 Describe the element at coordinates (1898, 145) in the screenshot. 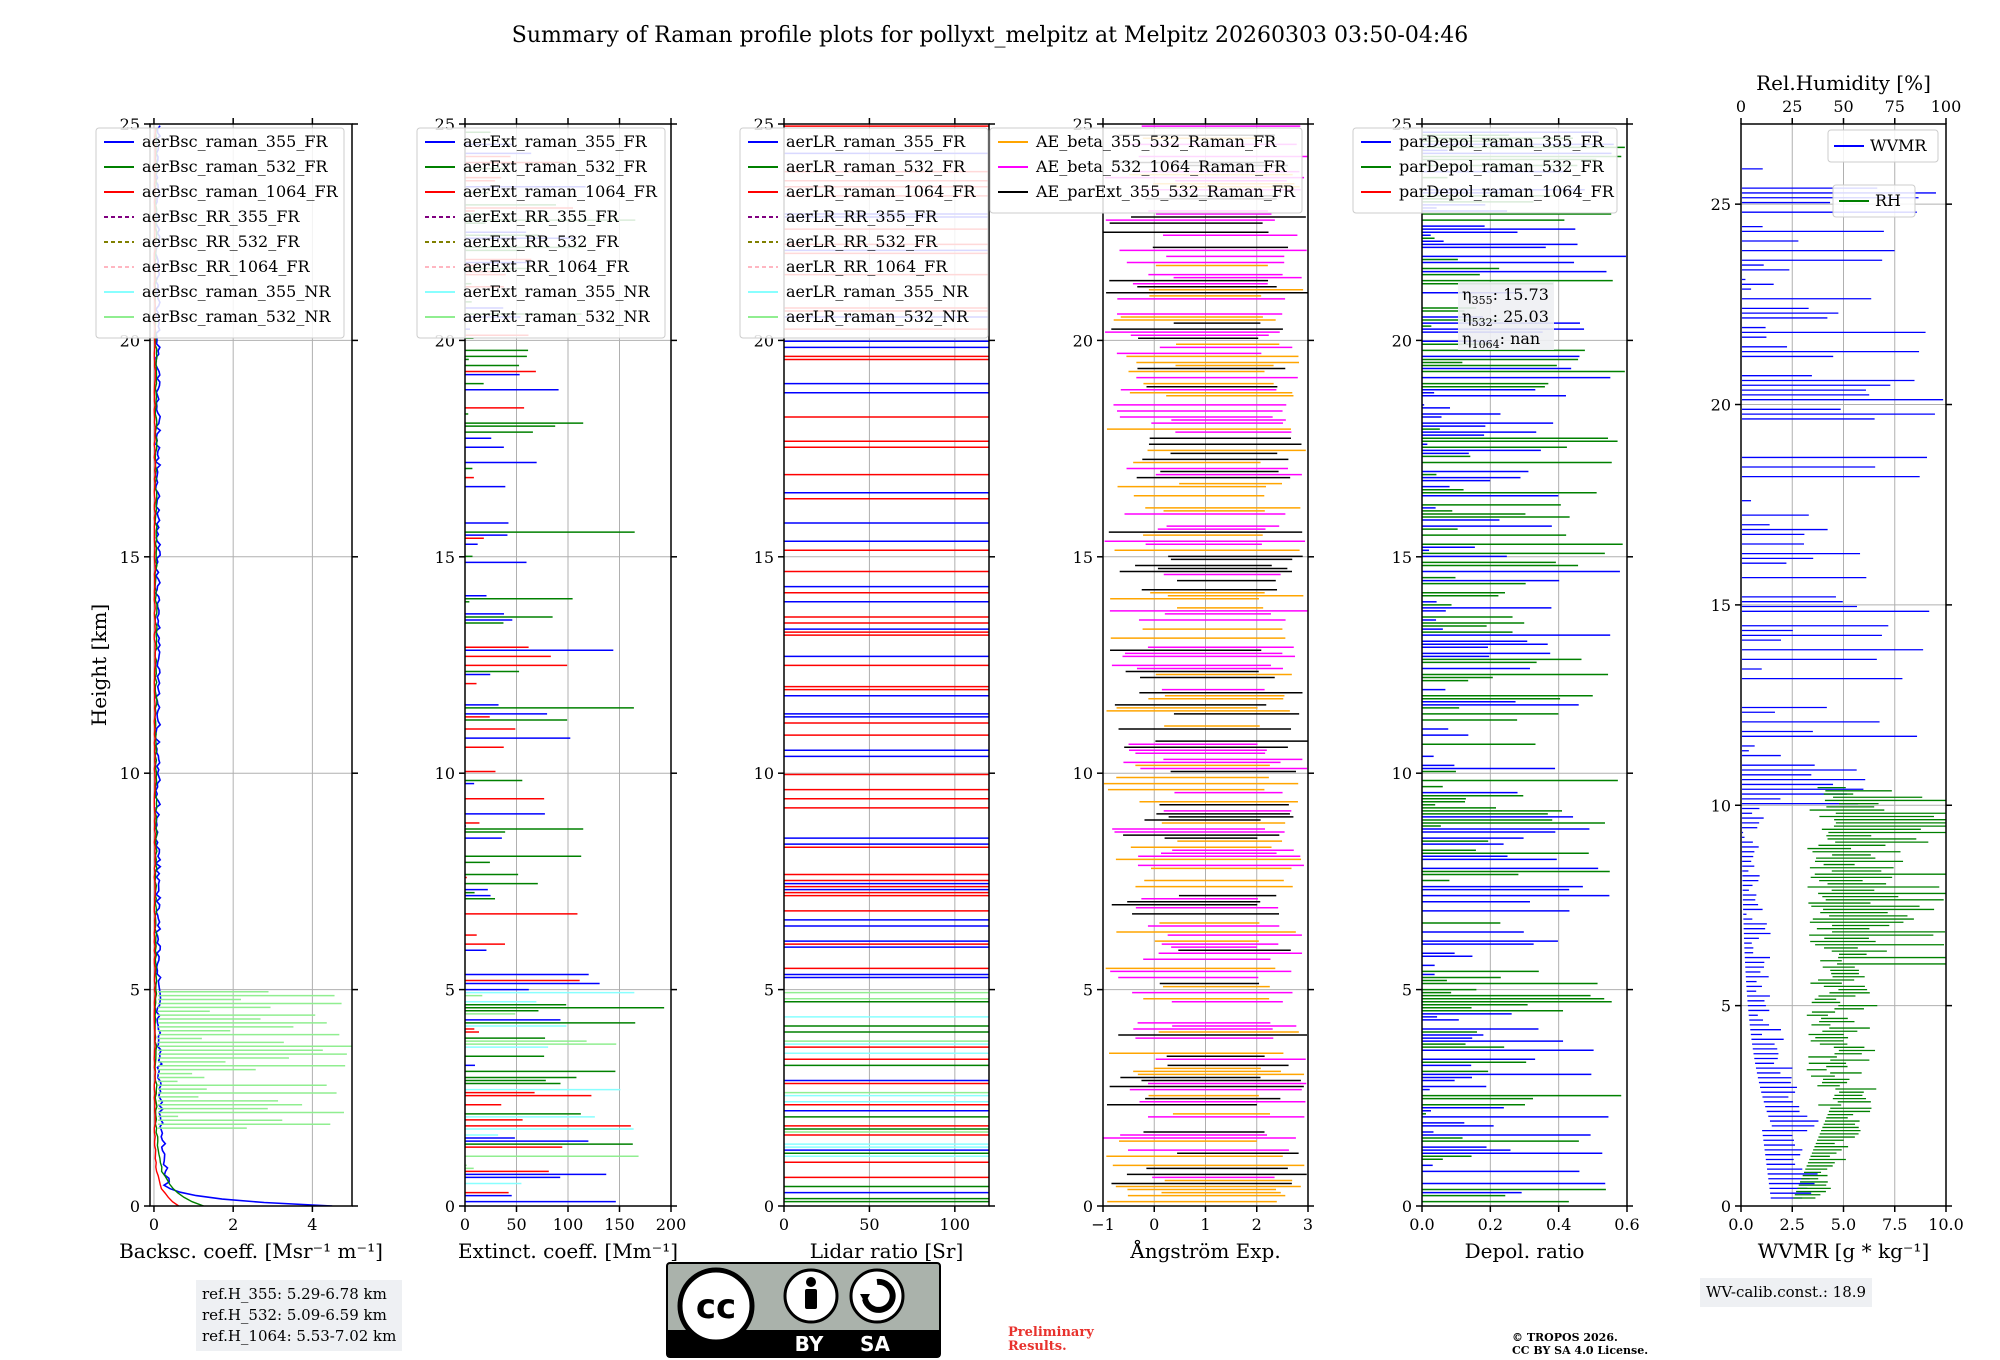

I see `legend-label: WVMR` at that location.